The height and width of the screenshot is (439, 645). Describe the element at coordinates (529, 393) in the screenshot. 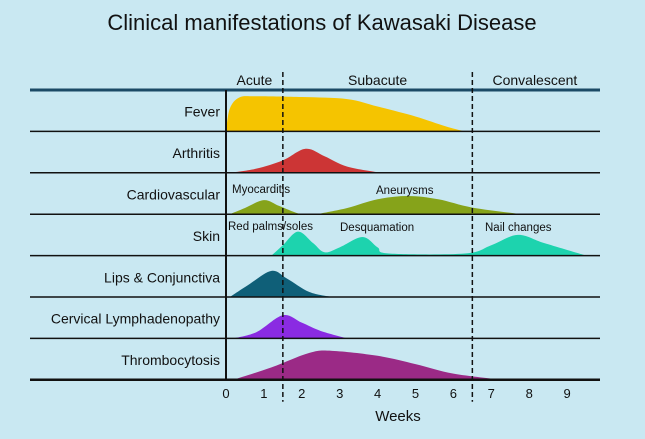

I see `x-tick-label: 8` at that location.